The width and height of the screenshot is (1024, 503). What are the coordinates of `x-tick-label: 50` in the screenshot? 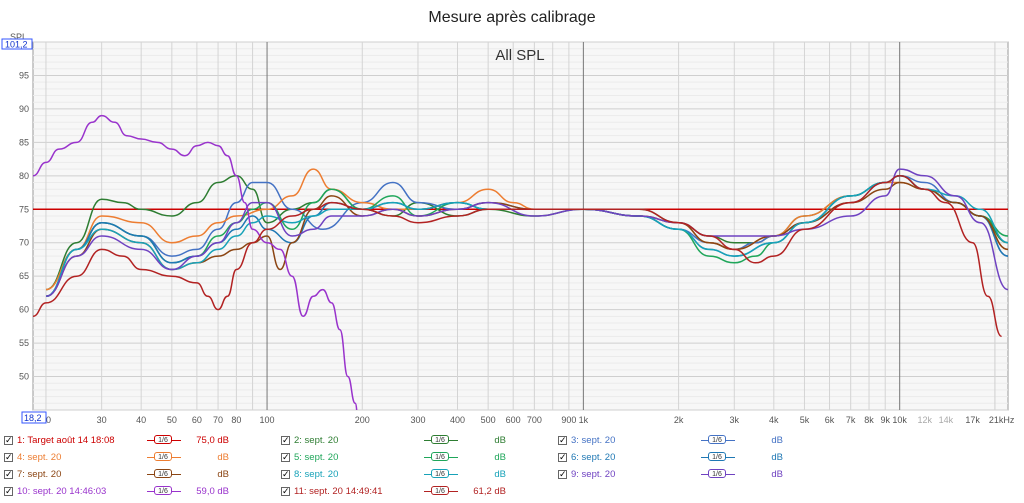 It's located at (172, 420).